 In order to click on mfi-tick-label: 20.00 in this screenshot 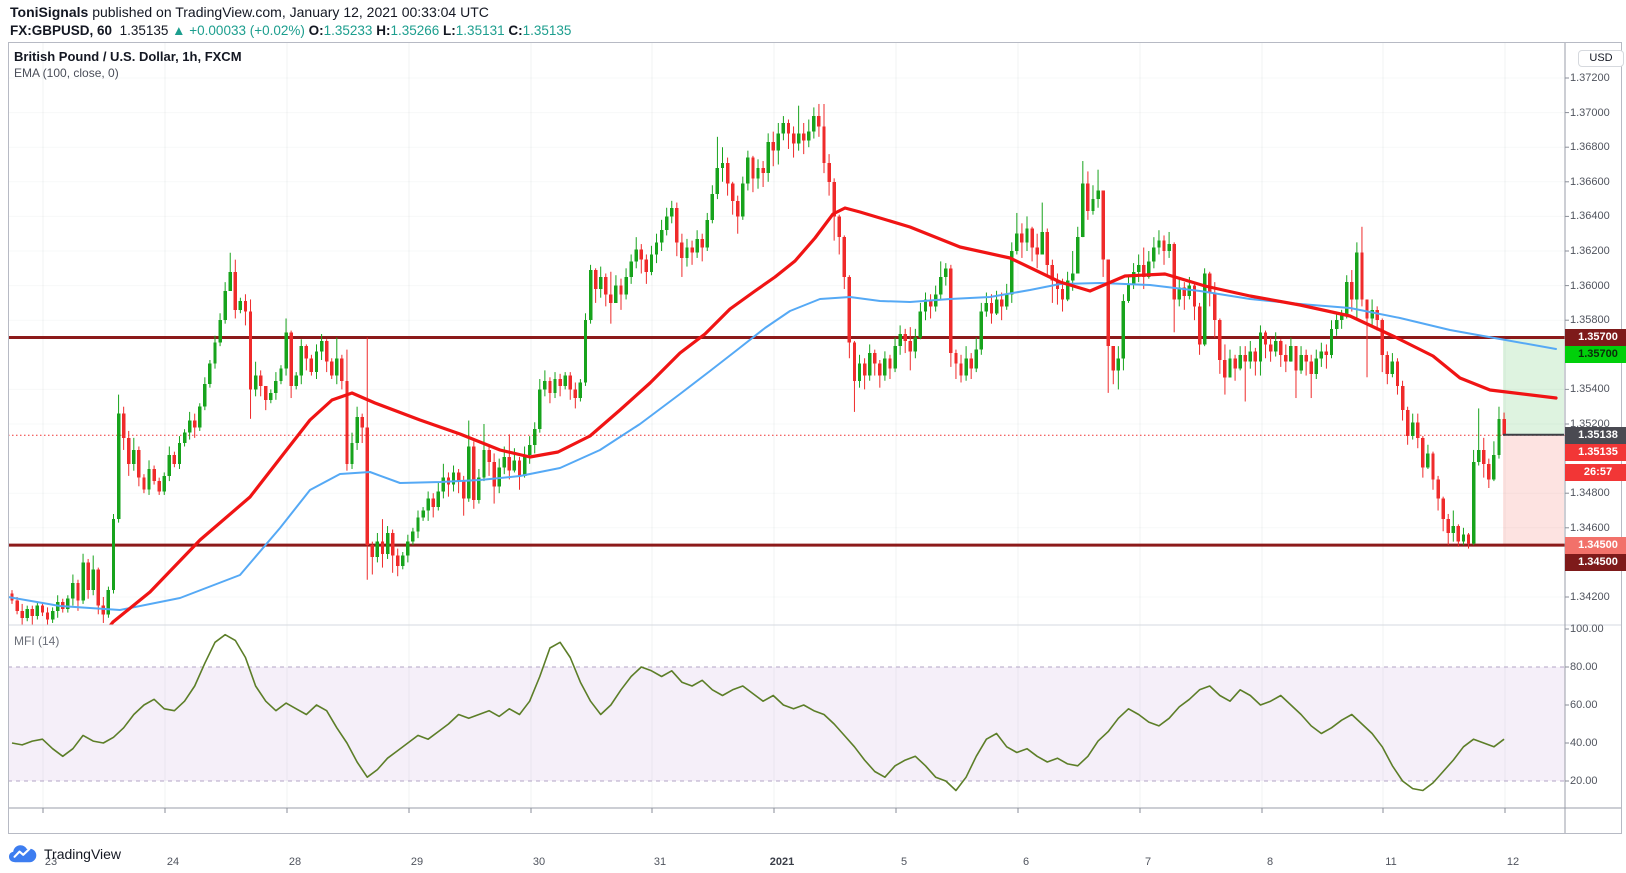, I will do `click(1584, 781)`.